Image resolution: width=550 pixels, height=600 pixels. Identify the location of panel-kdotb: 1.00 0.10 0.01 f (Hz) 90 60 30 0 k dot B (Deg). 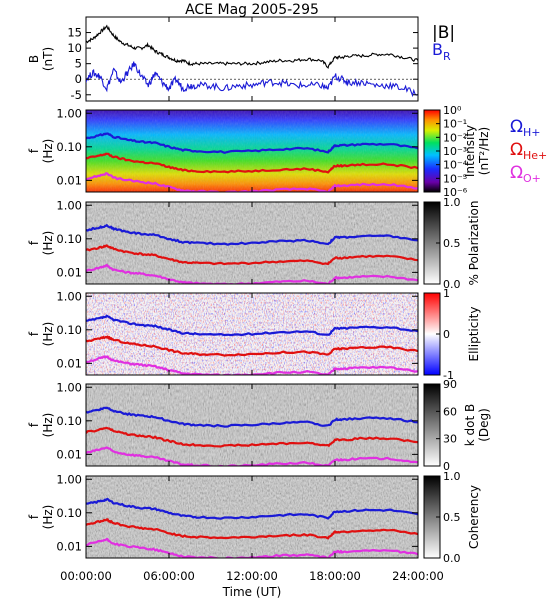
(259, 425).